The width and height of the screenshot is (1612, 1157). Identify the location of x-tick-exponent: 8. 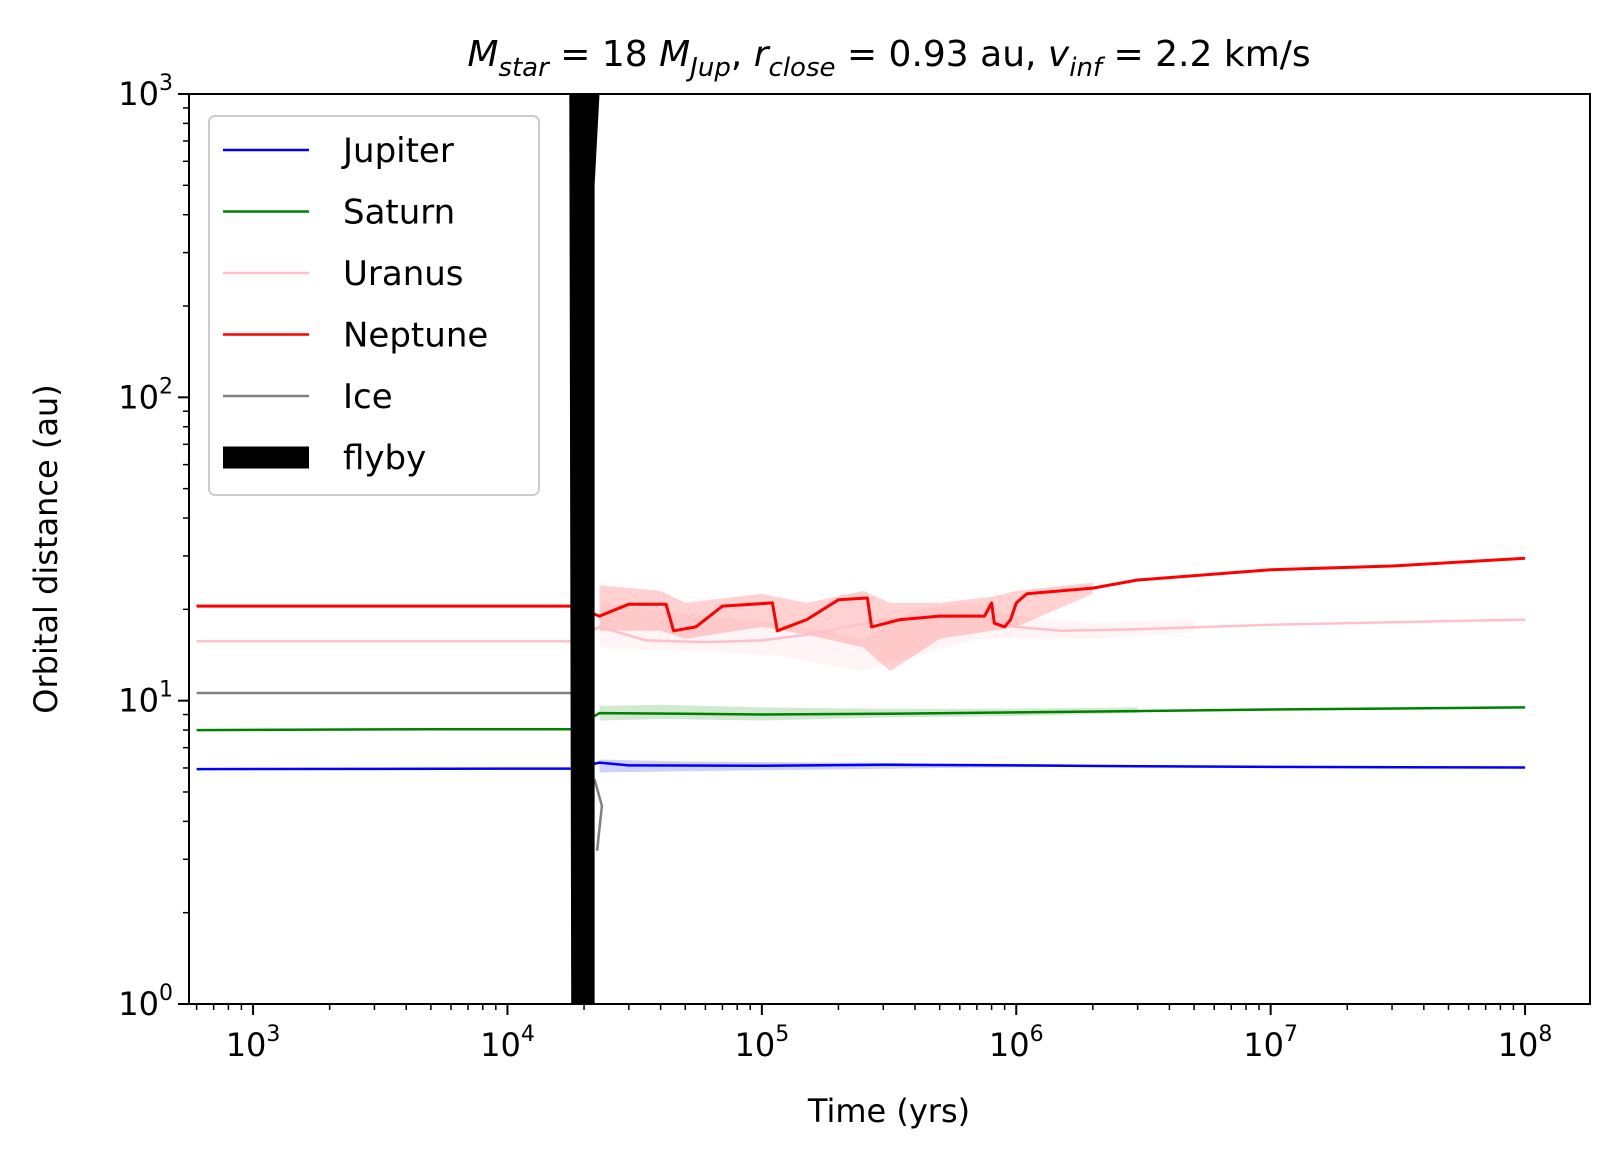
(1545, 1034).